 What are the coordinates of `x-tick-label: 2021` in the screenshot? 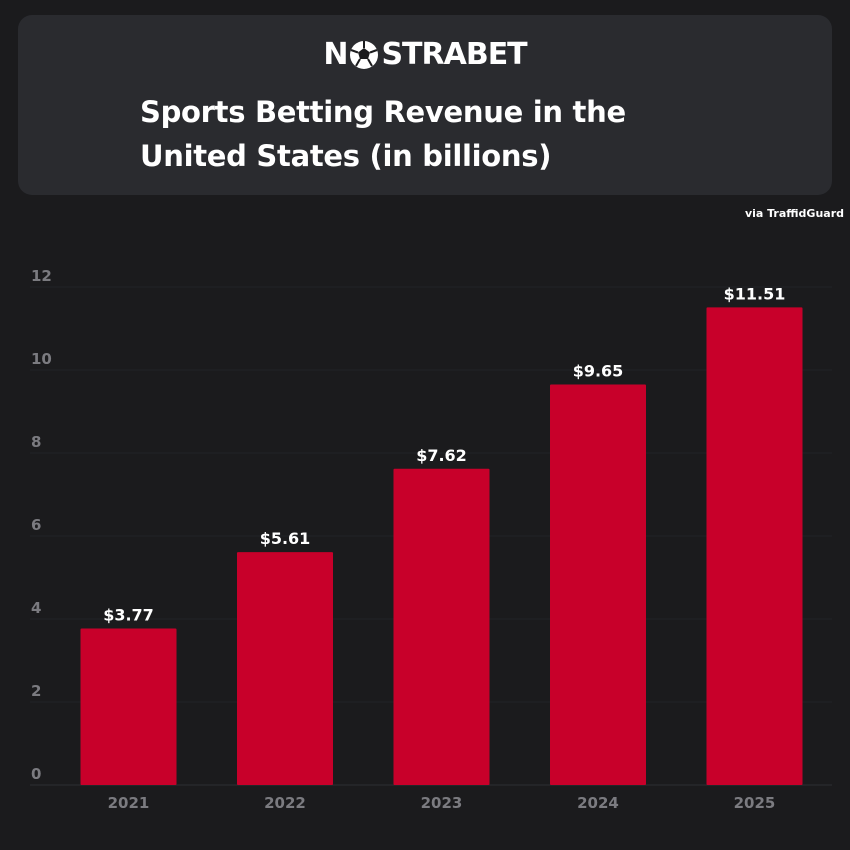 It's located at (129, 803).